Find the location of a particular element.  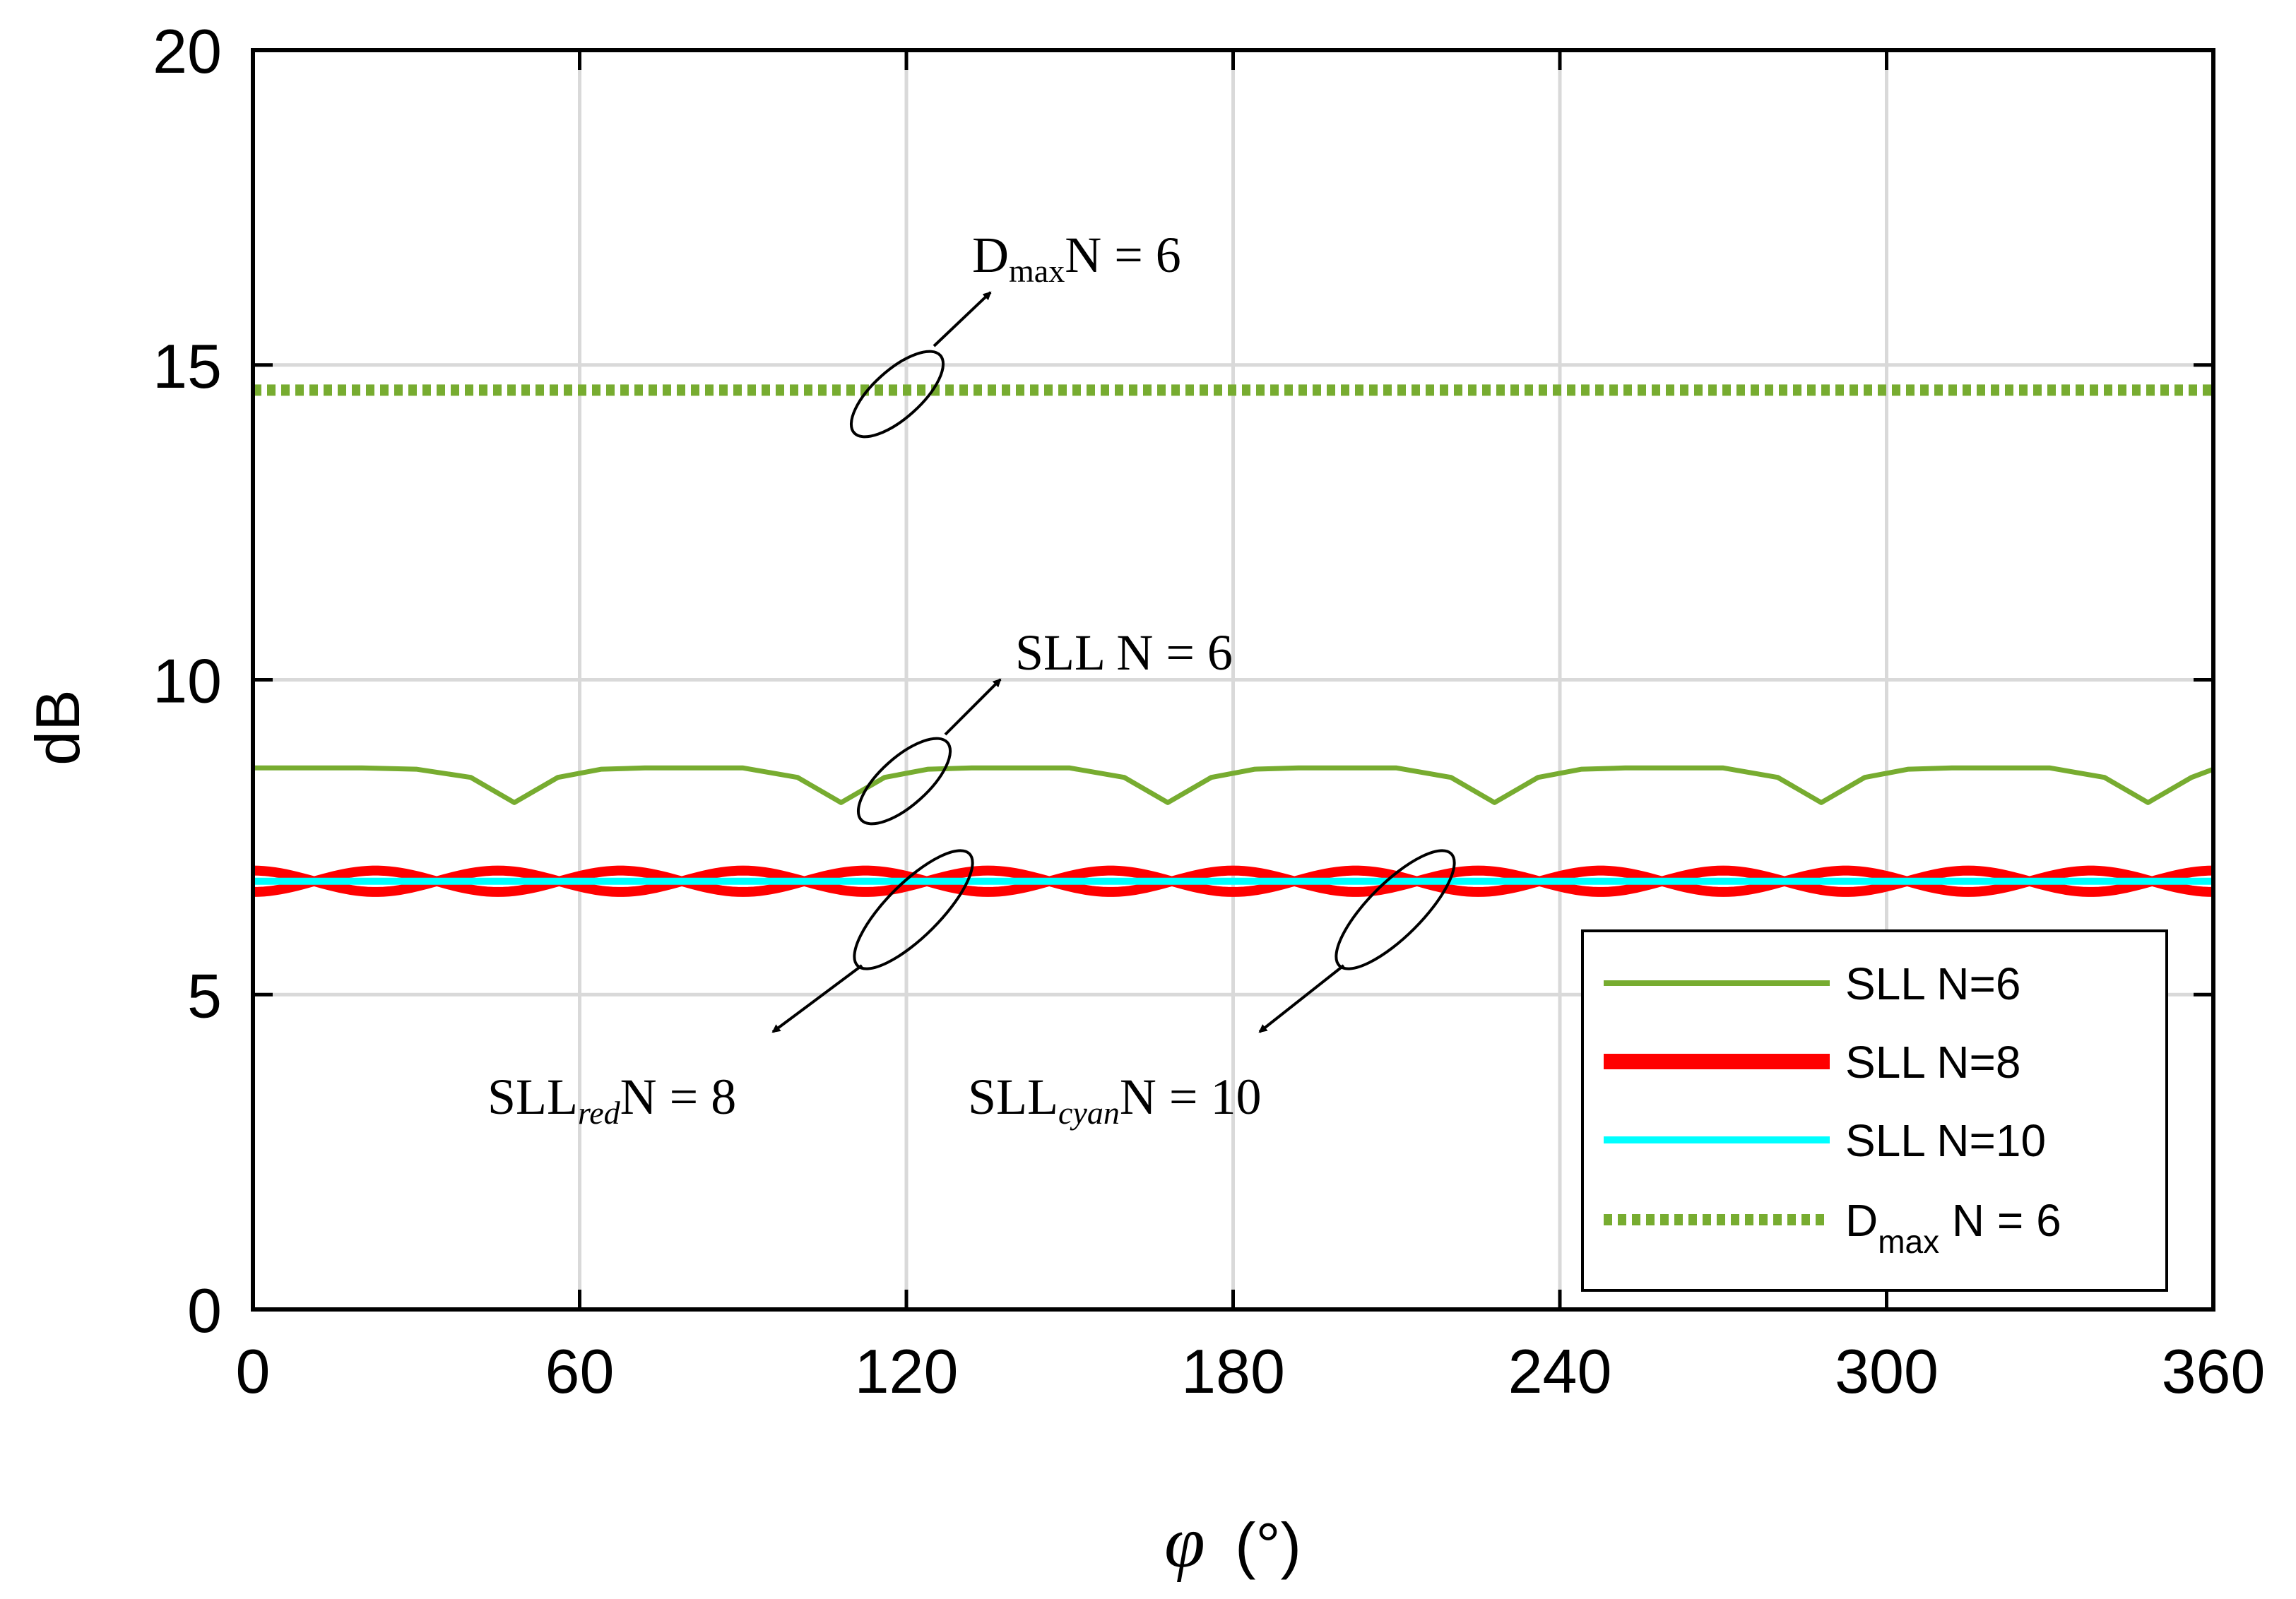

x-axis-symbol: φ is located at coordinates (1184, 1543).